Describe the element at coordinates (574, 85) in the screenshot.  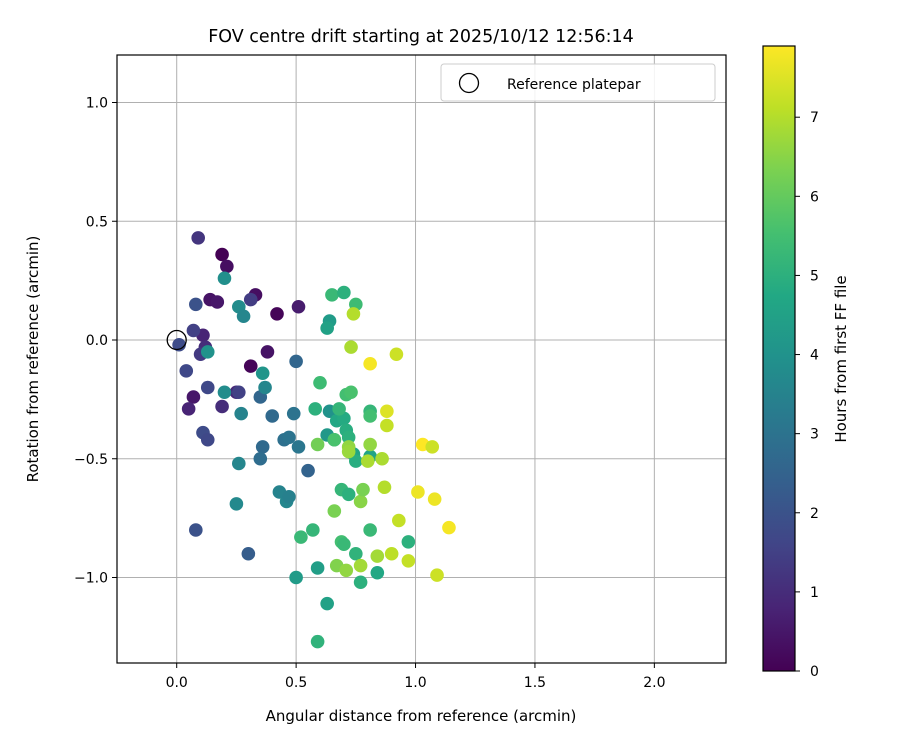
I see `legend-reference-label: Reference platepar` at that location.